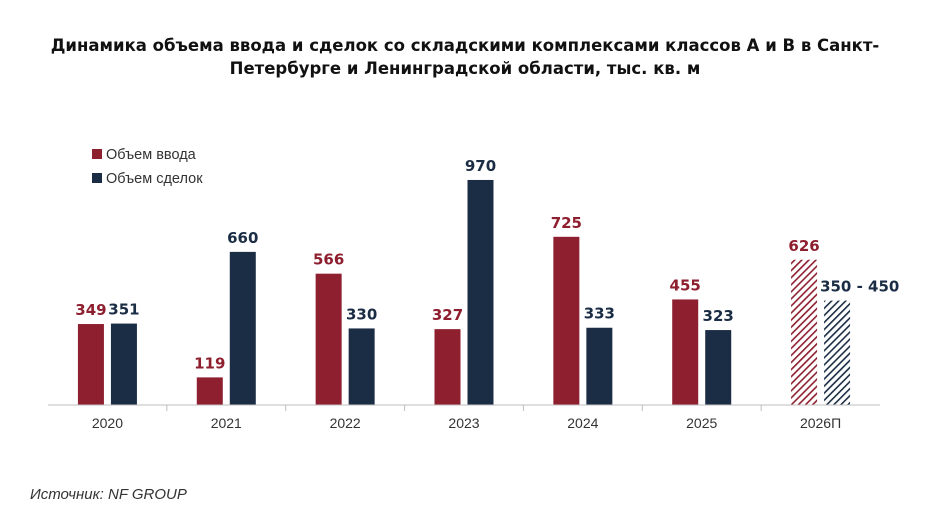 This screenshot has height=525, width=930. I want to click on data-label-deals-2024: 333, so click(599, 314).